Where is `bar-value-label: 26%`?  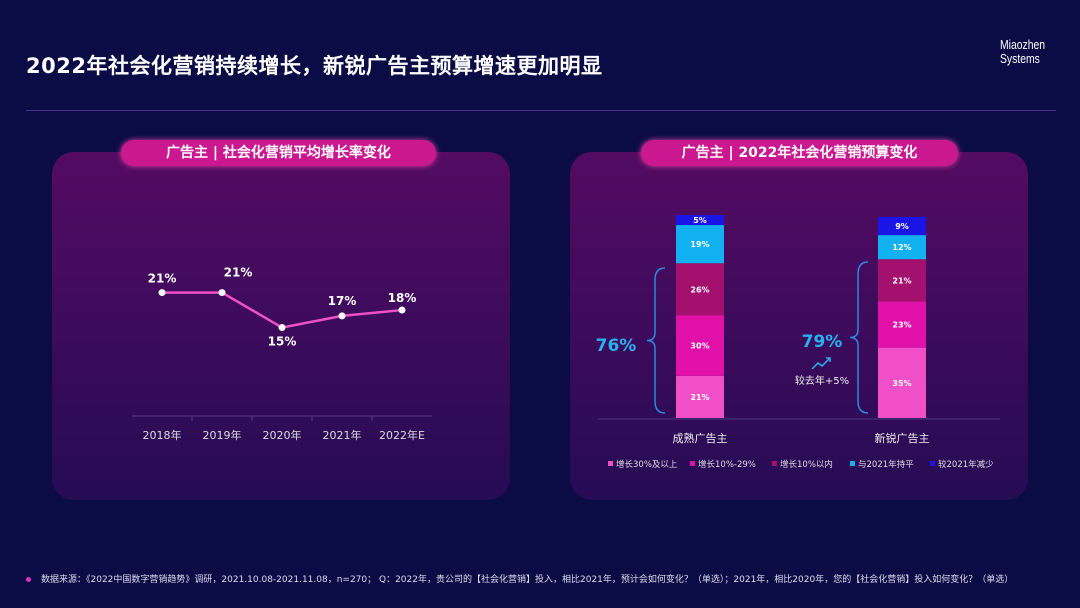
bar-value-label: 26% is located at coordinates (699, 289).